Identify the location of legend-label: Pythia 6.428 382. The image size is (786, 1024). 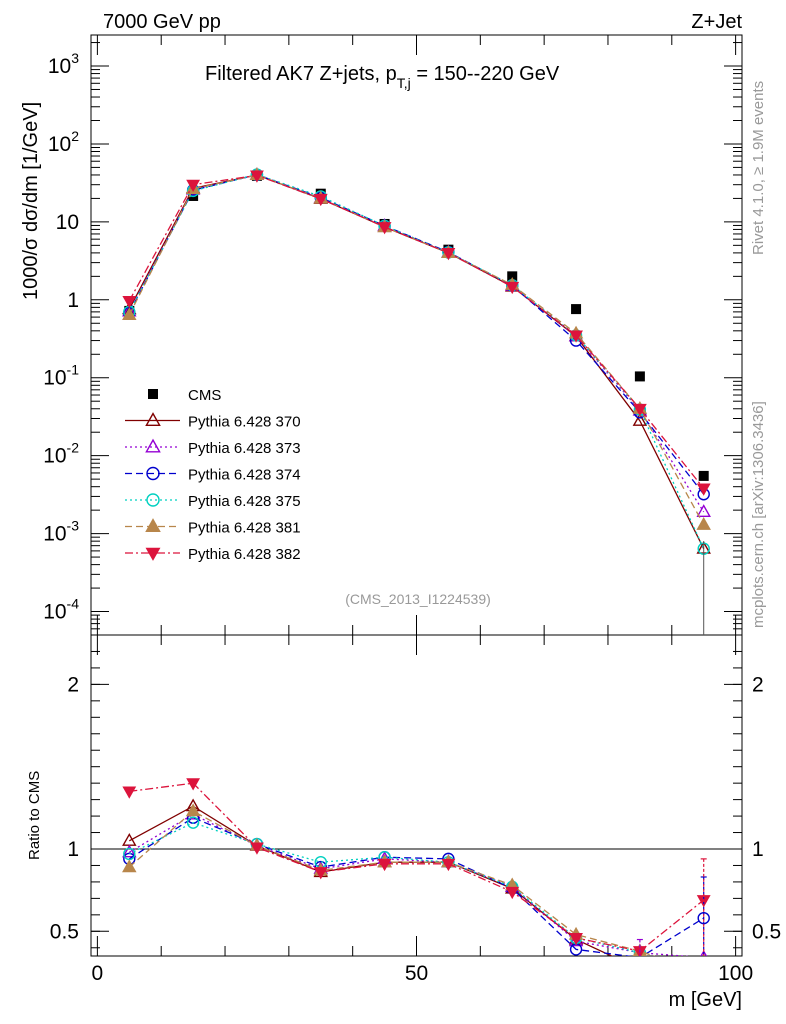
(244, 554).